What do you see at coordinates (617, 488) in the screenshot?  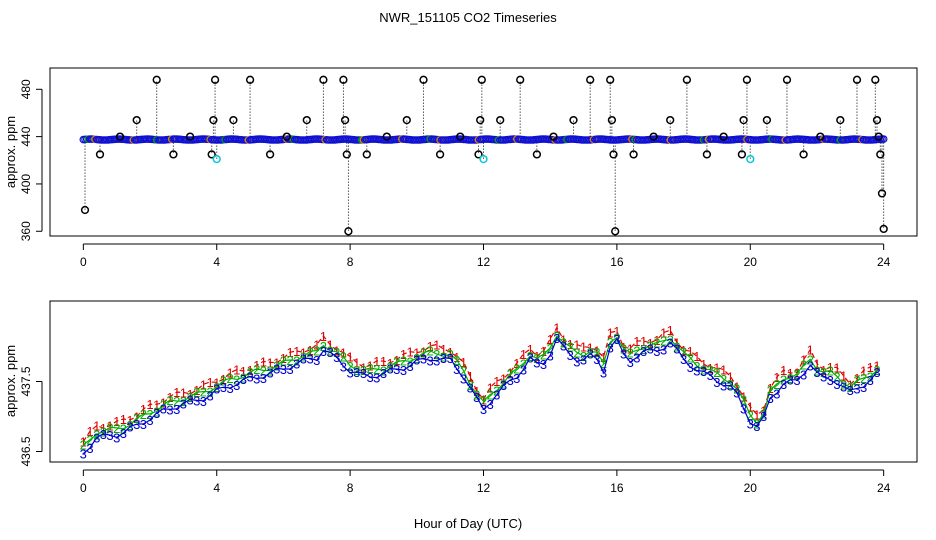 I see `bottom-x-tick-label: 16` at bounding box center [617, 488].